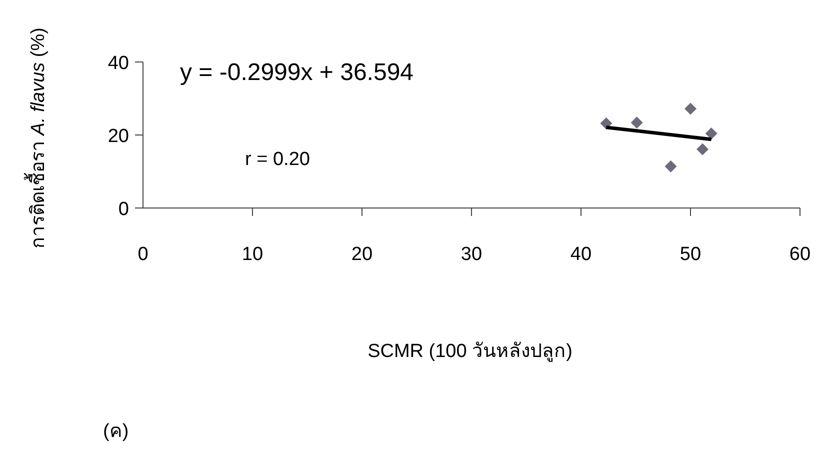 This screenshot has height=466, width=826. I want to click on annotation: y = -0.2999x + 36.594, so click(297, 72).